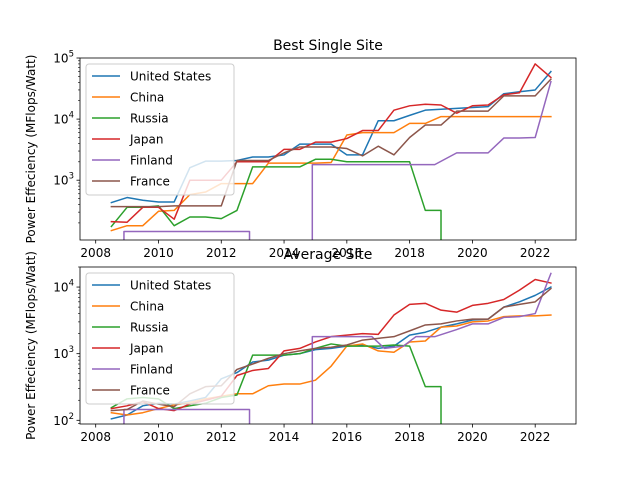  Describe the element at coordinates (221, 253) in the screenshot. I see `chart-0-xtick-label-2012: 2012` at that location.